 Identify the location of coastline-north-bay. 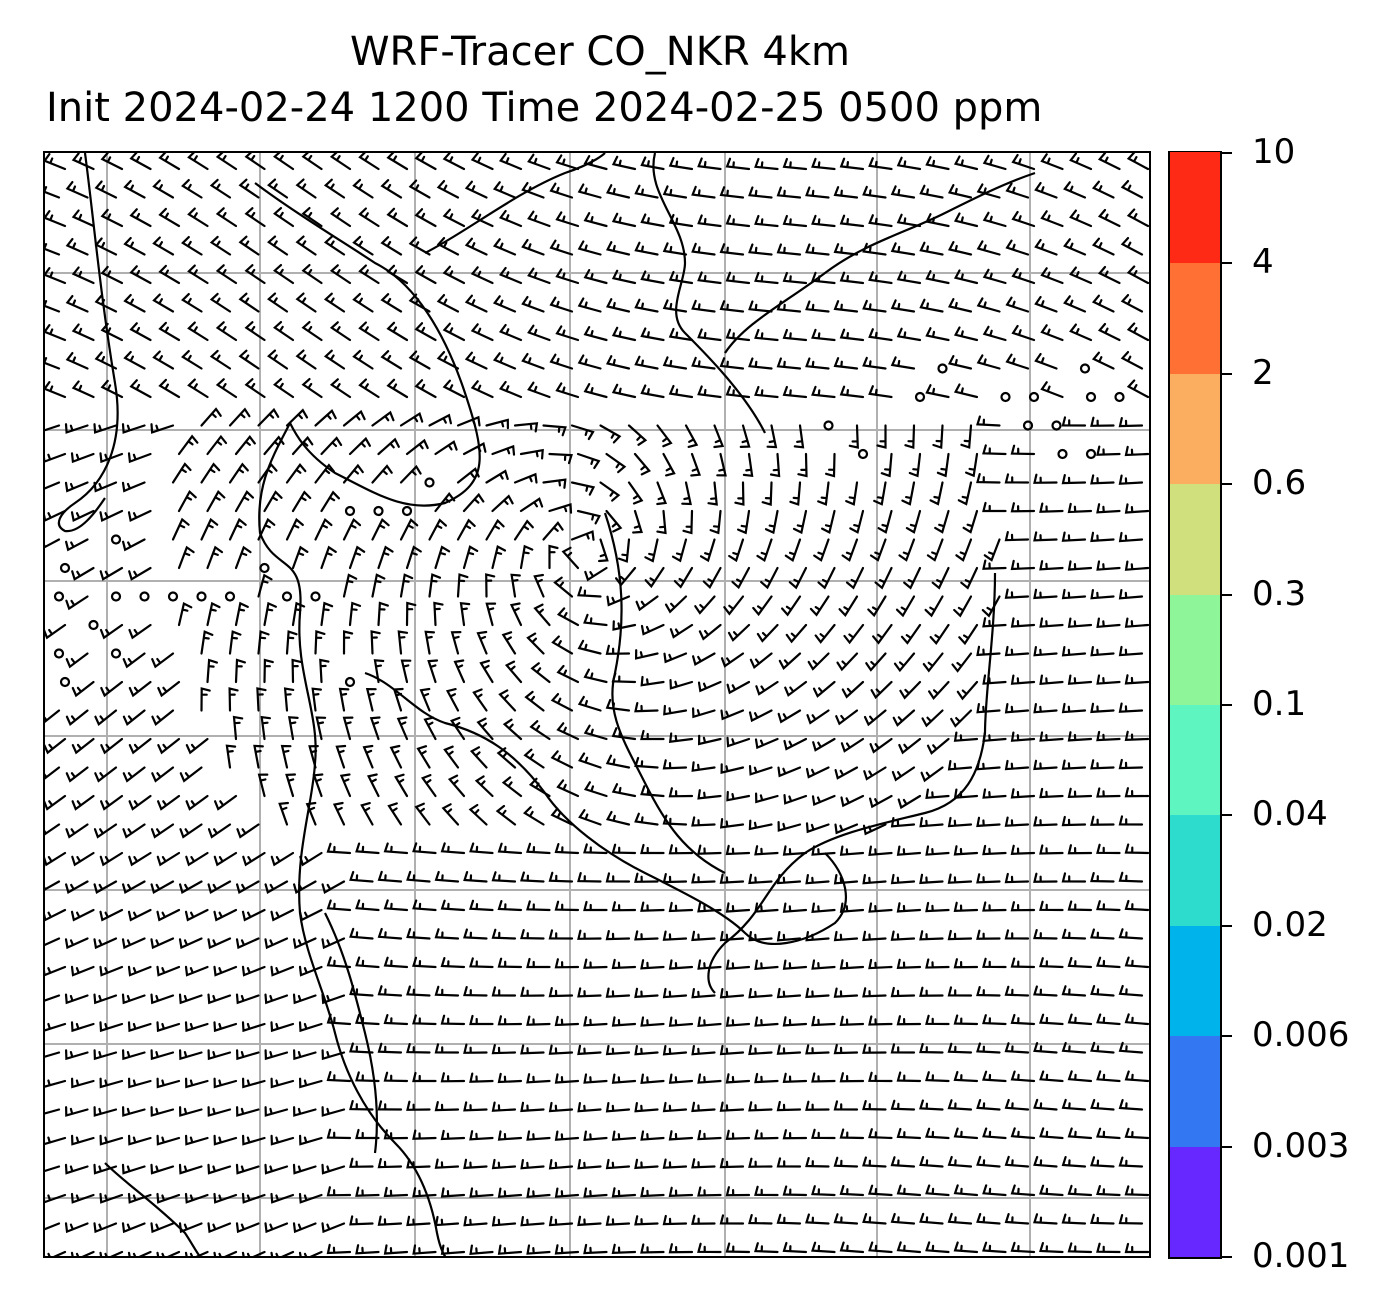
(367, 719).